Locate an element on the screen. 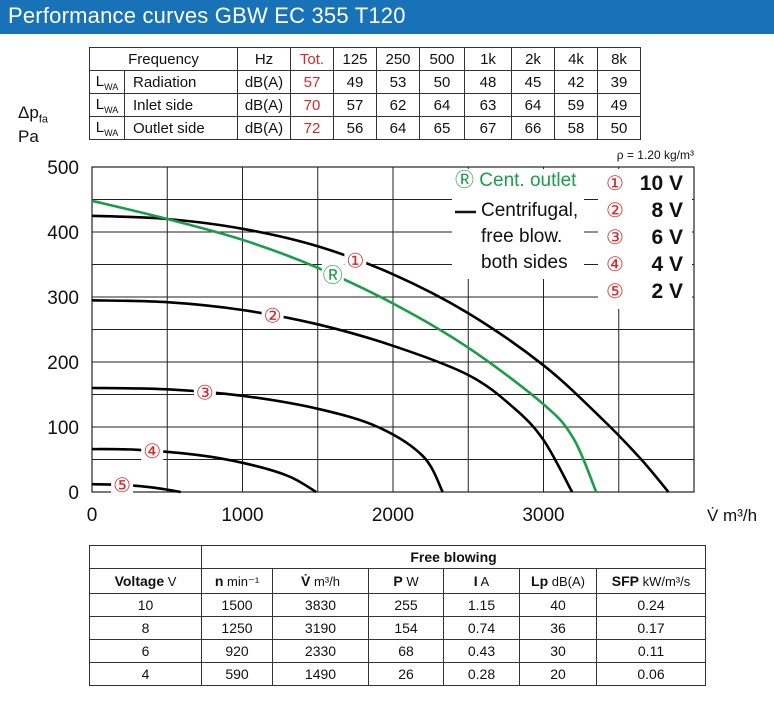 The width and height of the screenshot is (774, 707). curve-label: ① is located at coordinates (355, 261).